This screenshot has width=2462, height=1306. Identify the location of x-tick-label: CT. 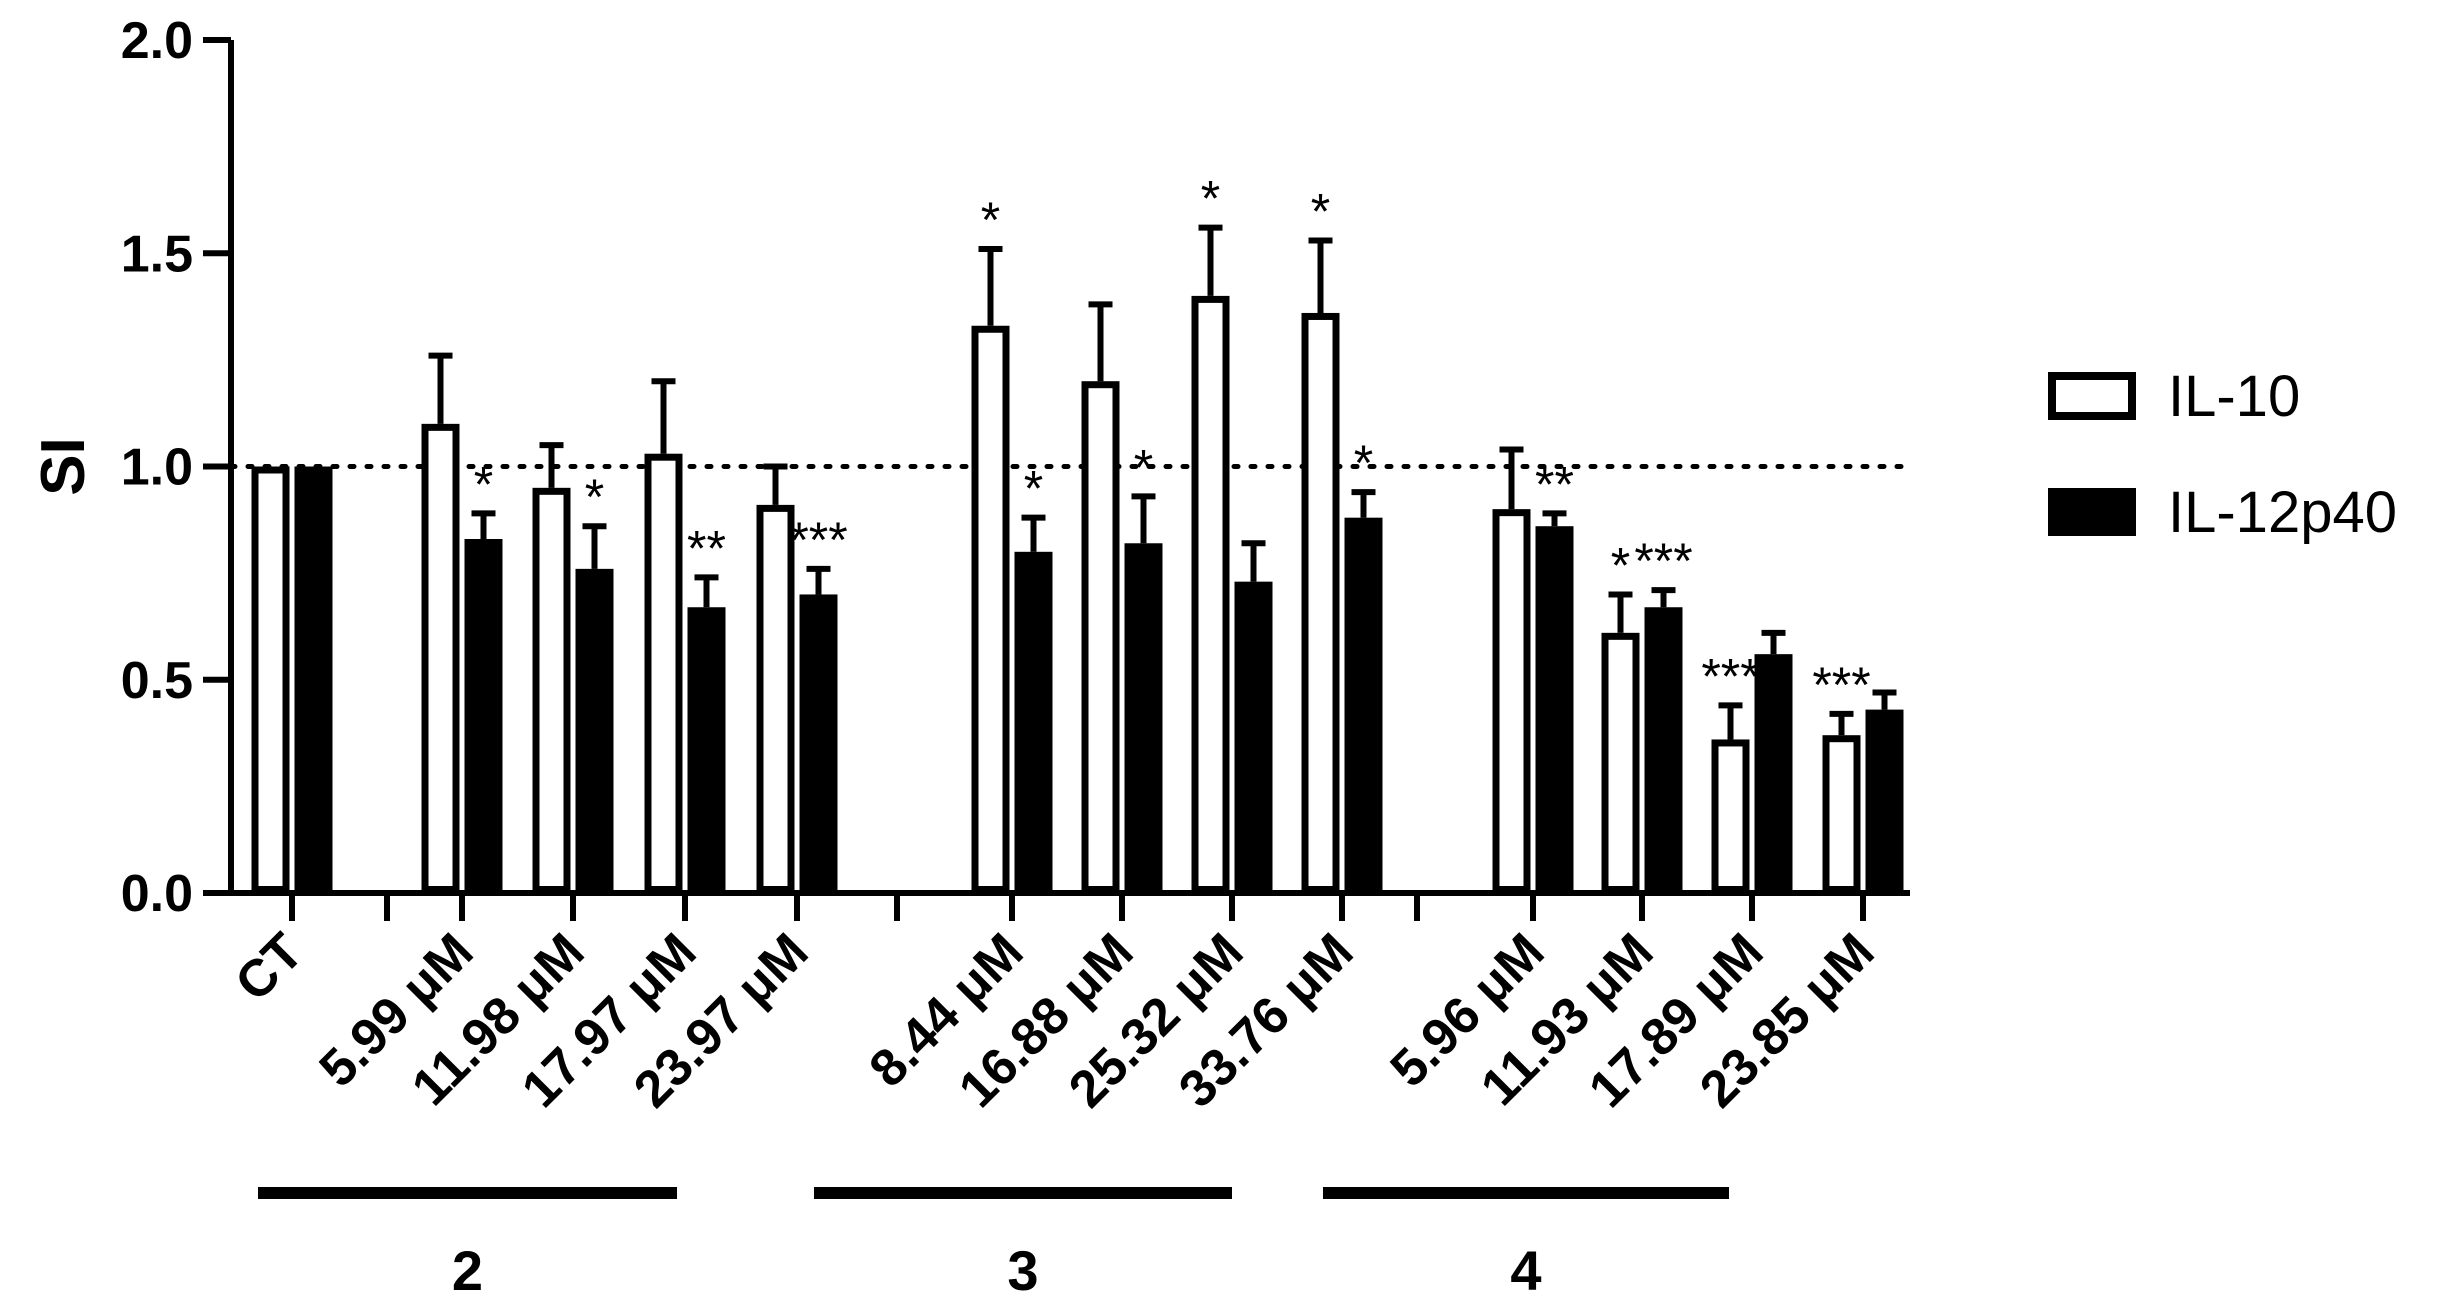
(269, 967).